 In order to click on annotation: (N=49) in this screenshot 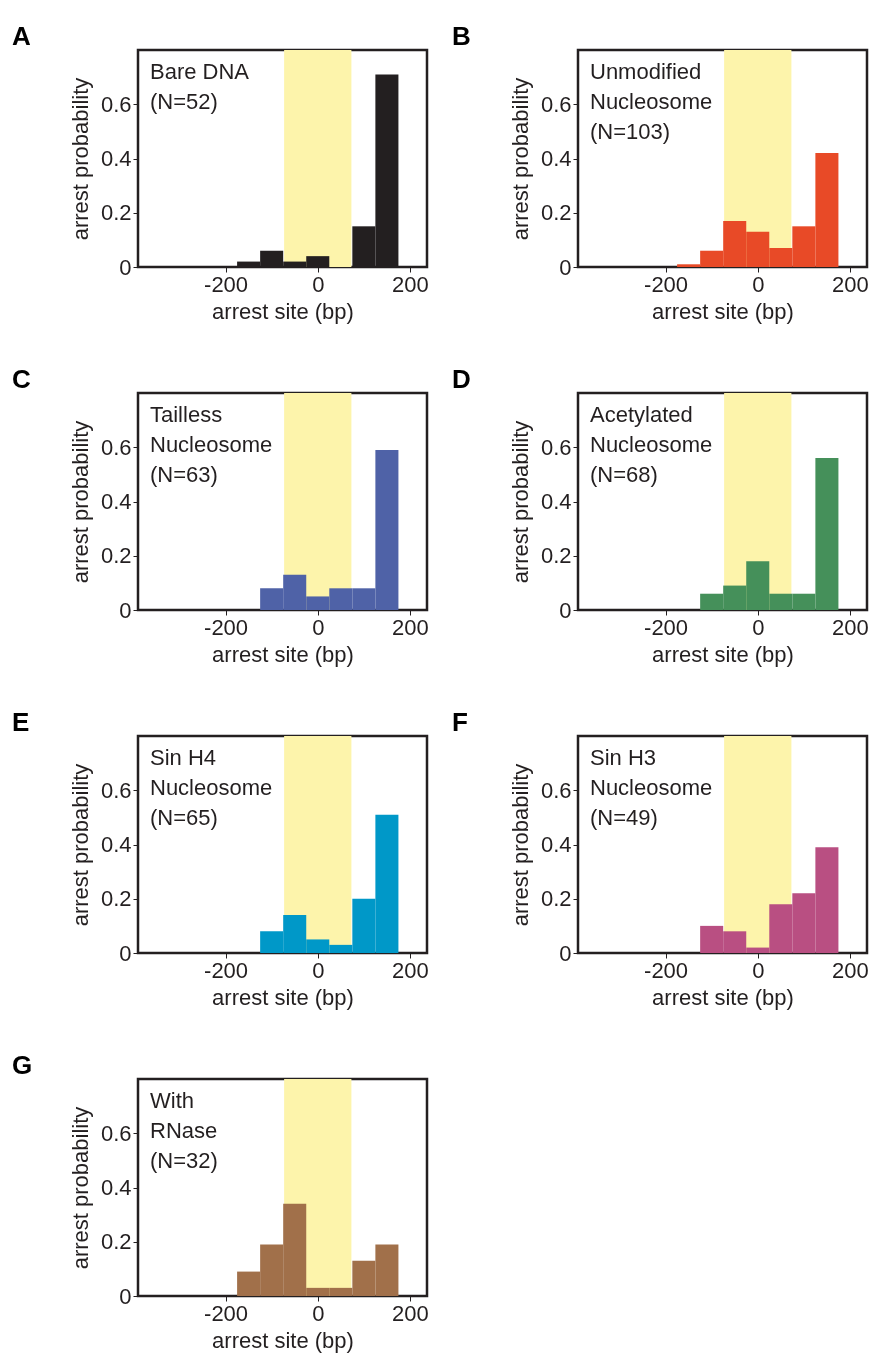, I will do `click(624, 817)`.